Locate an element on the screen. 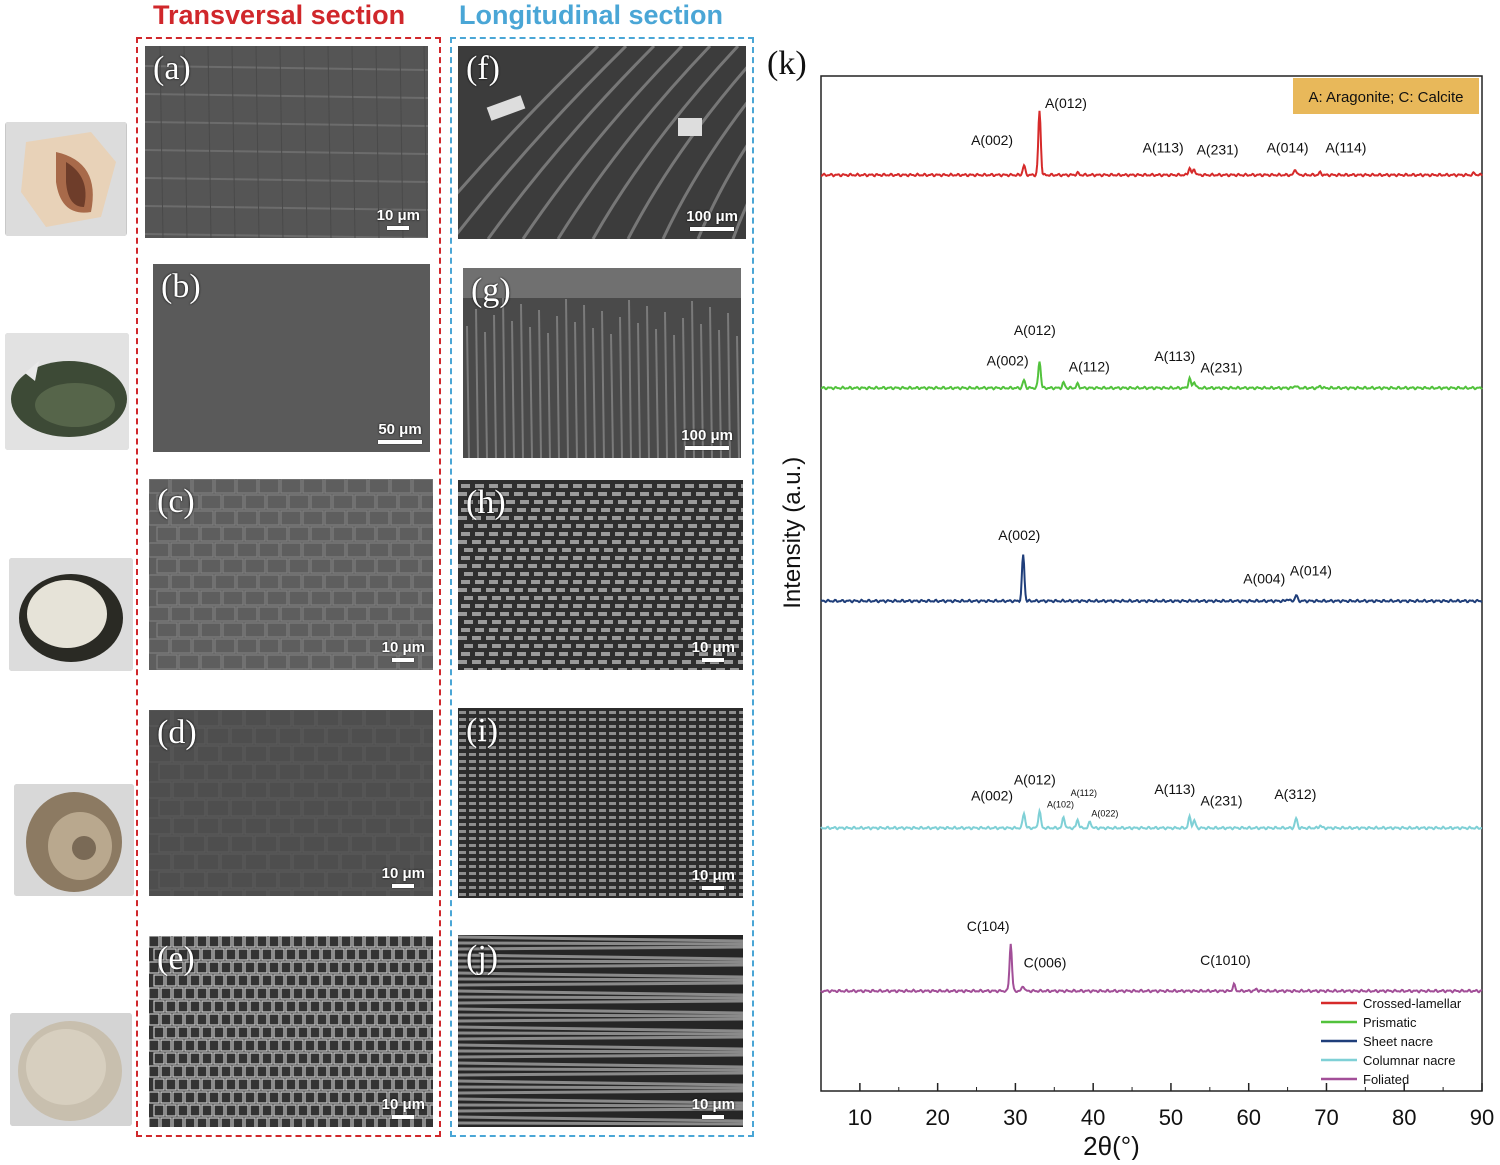  scale-bar: 100 μm is located at coordinates (712, 219).